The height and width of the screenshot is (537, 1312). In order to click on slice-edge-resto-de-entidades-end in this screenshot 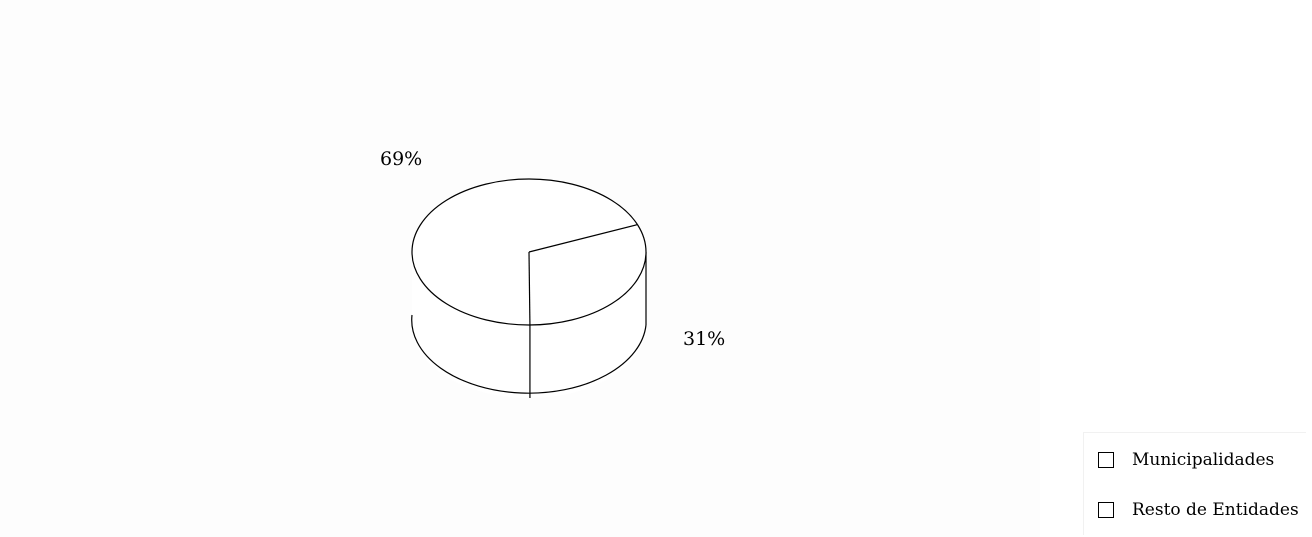, I will do `click(529, 288)`.